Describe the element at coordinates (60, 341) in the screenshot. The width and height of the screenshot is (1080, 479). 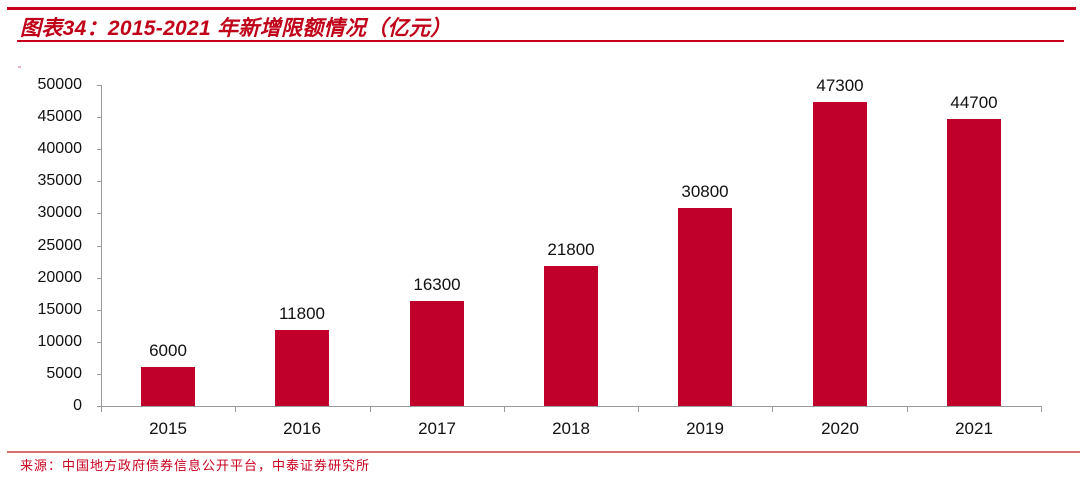
I see `y-tick-label: 10000` at that location.